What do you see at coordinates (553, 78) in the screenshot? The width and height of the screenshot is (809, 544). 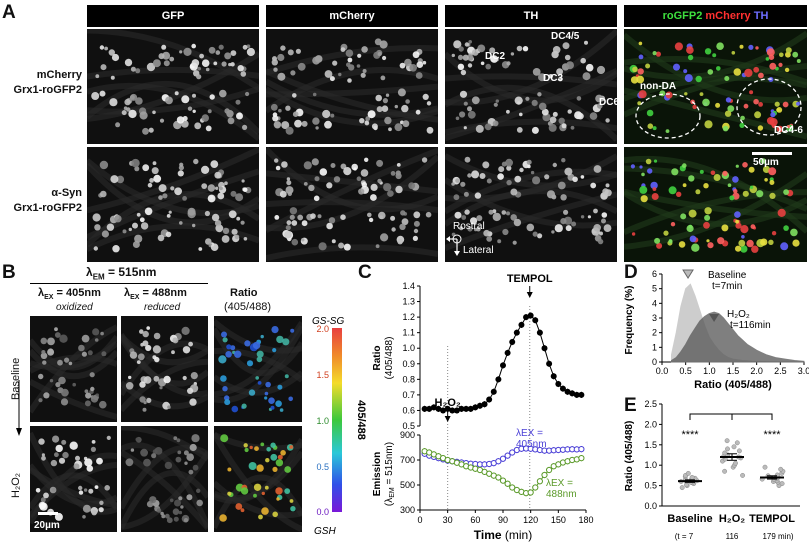 I see `cluster-dc3: DC3` at bounding box center [553, 78].